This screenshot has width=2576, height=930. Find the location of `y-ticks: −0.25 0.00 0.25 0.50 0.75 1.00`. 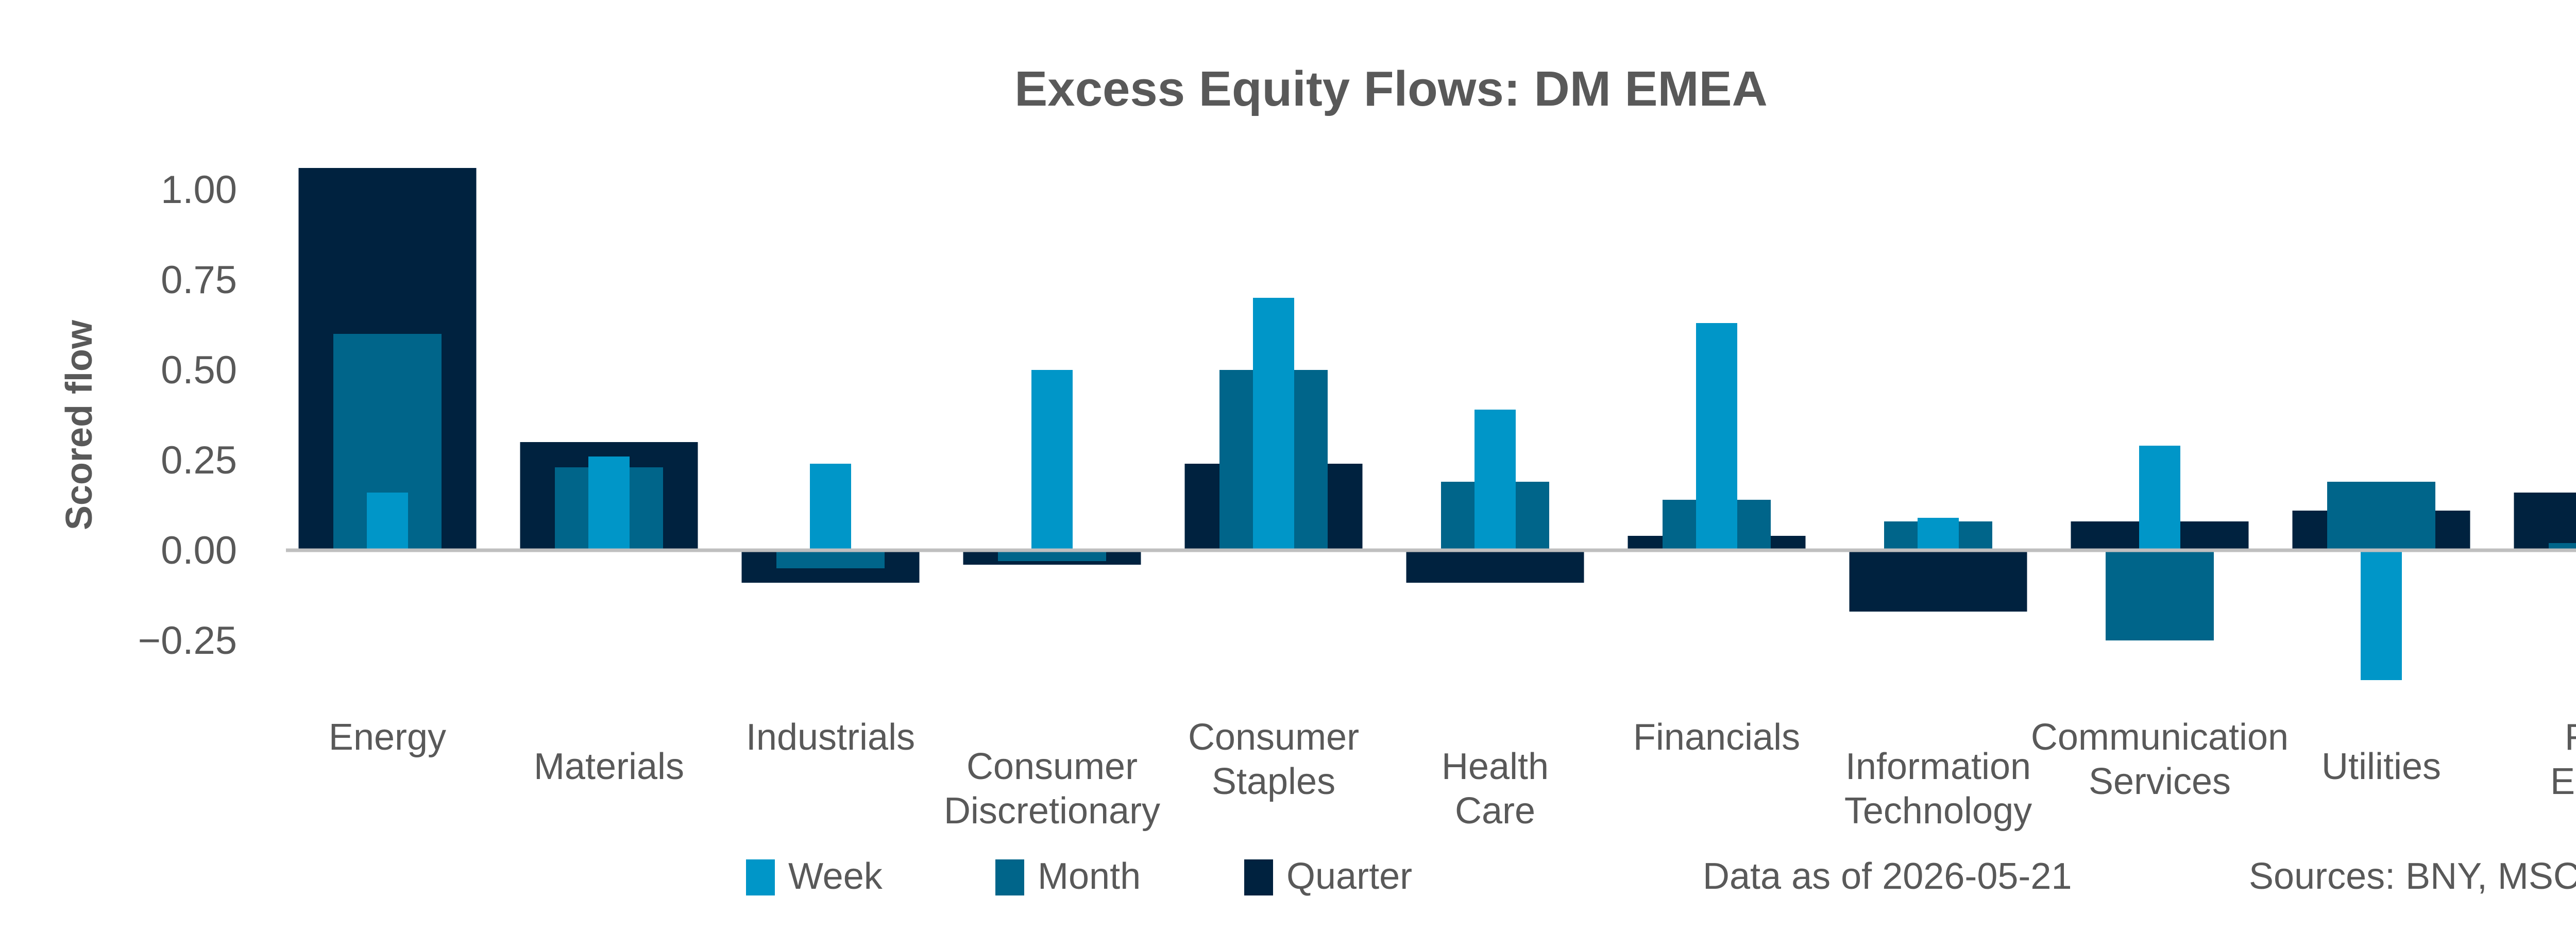

y-ticks: −0.25 0.00 0.25 0.50 0.75 1.00 is located at coordinates (187, 415).